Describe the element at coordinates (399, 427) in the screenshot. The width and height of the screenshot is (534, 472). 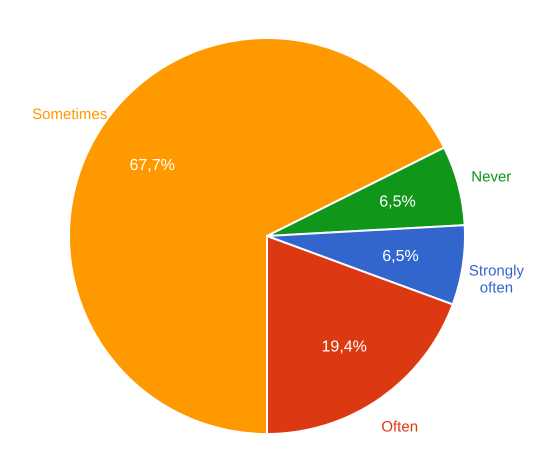
I see `slice-label: Often` at that location.